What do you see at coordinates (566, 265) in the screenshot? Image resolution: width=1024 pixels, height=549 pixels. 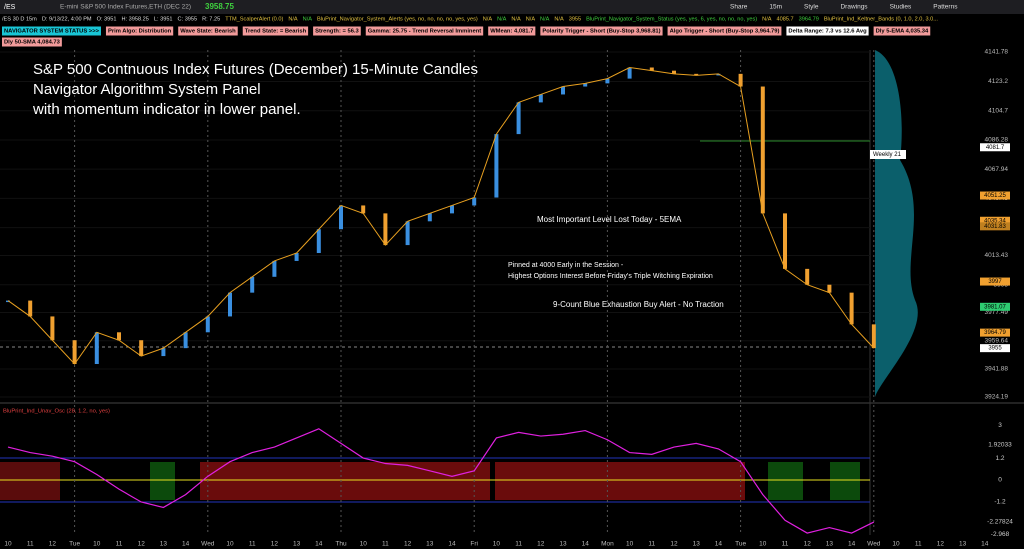 I see `annotation: Pinned at 4000 Early in the Session -` at bounding box center [566, 265].